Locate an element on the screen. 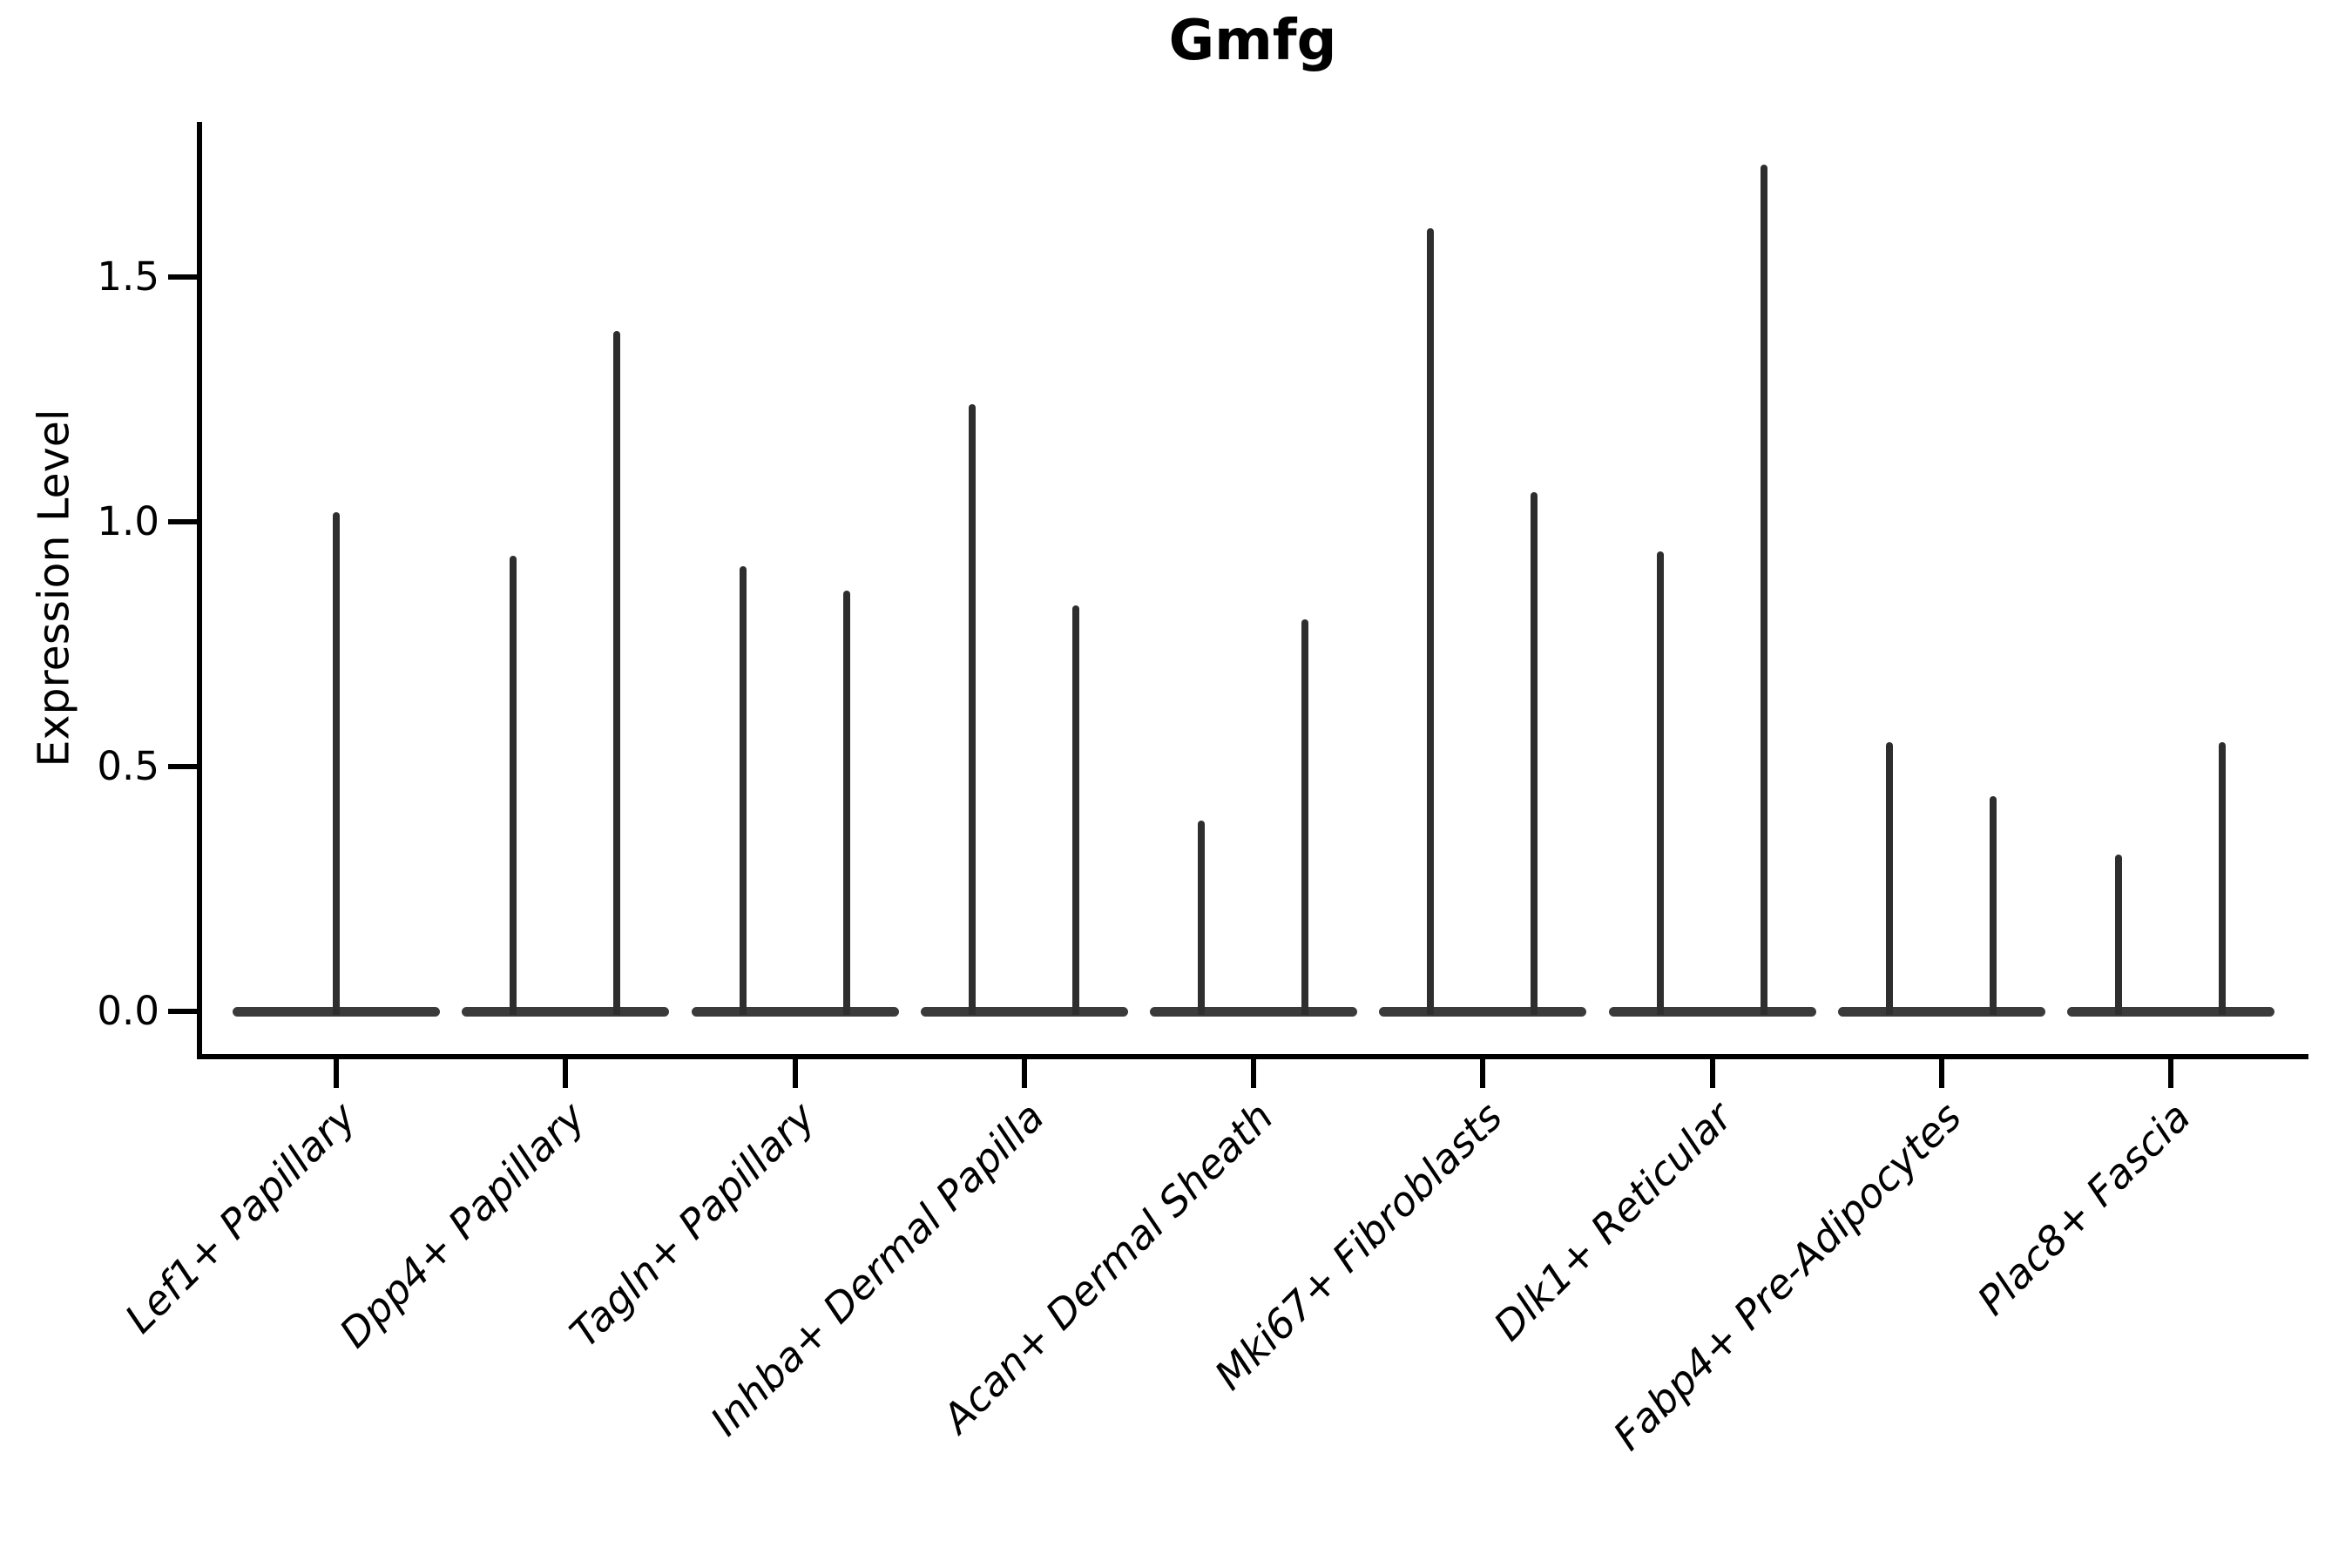 The width and height of the screenshot is (2352, 1568). y-tick-label: 0.5 is located at coordinates (128, 766).